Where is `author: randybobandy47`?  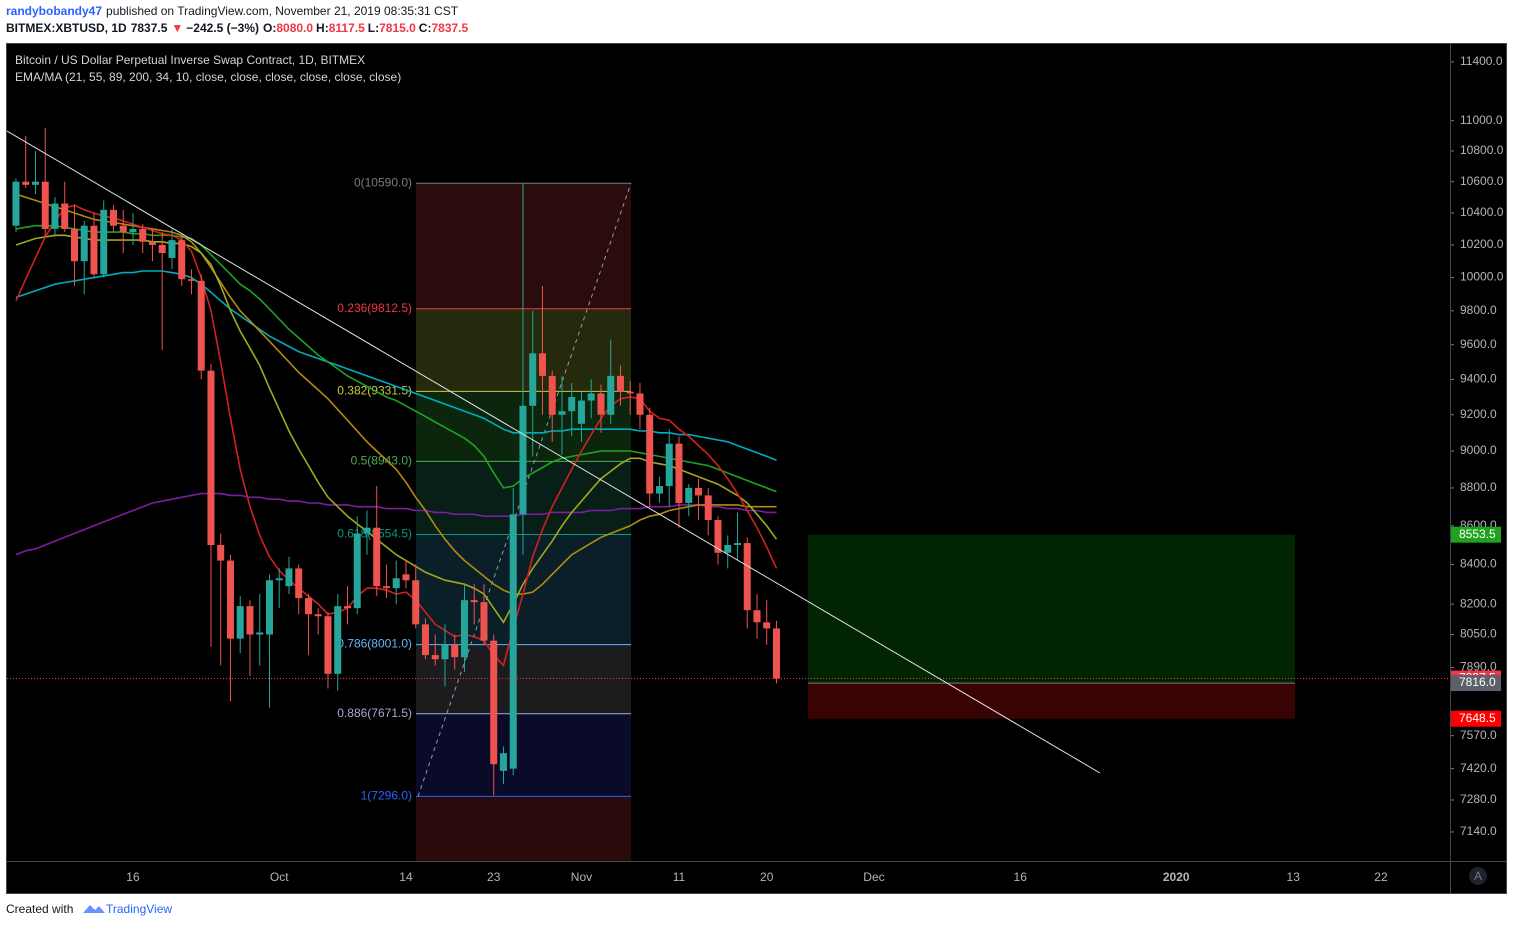
author: randybobandy47 is located at coordinates (54, 11).